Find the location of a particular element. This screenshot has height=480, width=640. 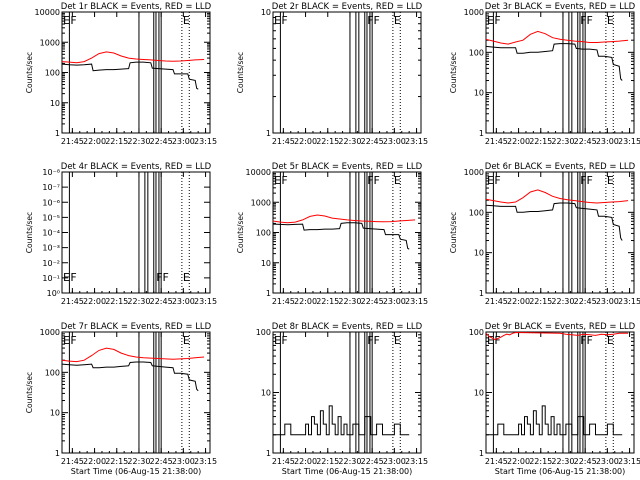

chart-title: Det 7r BLACK = Events, RED = LLD is located at coordinates (136, 327).